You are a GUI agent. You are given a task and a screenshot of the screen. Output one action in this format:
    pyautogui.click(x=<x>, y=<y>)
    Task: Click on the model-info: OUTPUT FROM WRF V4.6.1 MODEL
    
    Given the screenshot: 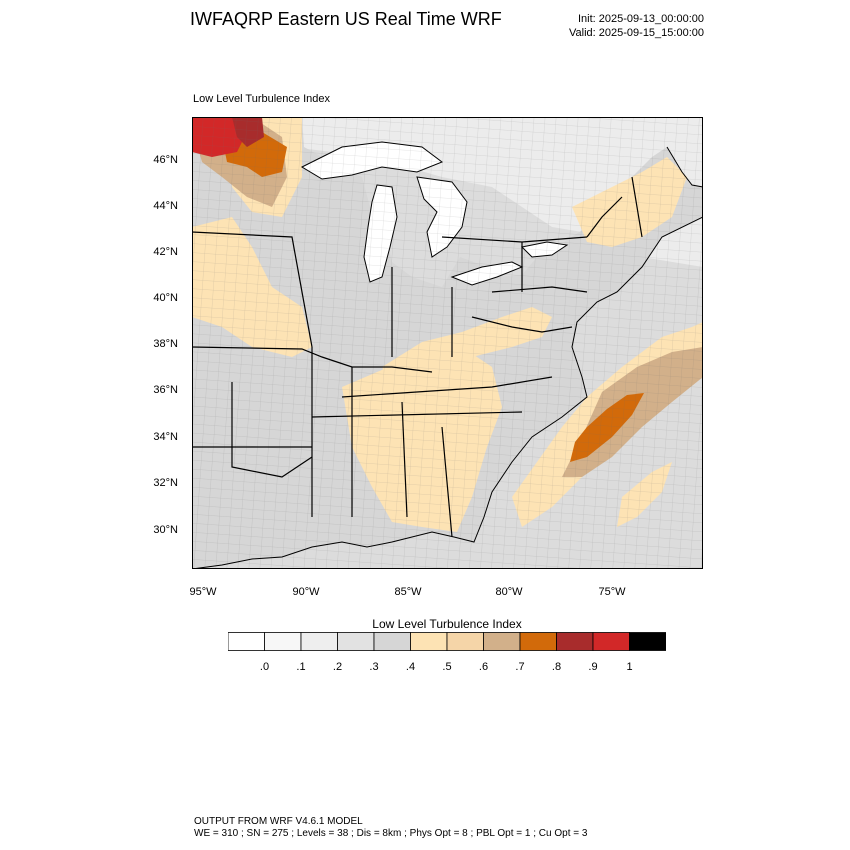 What is the action you would take?
    pyautogui.click(x=278, y=821)
    